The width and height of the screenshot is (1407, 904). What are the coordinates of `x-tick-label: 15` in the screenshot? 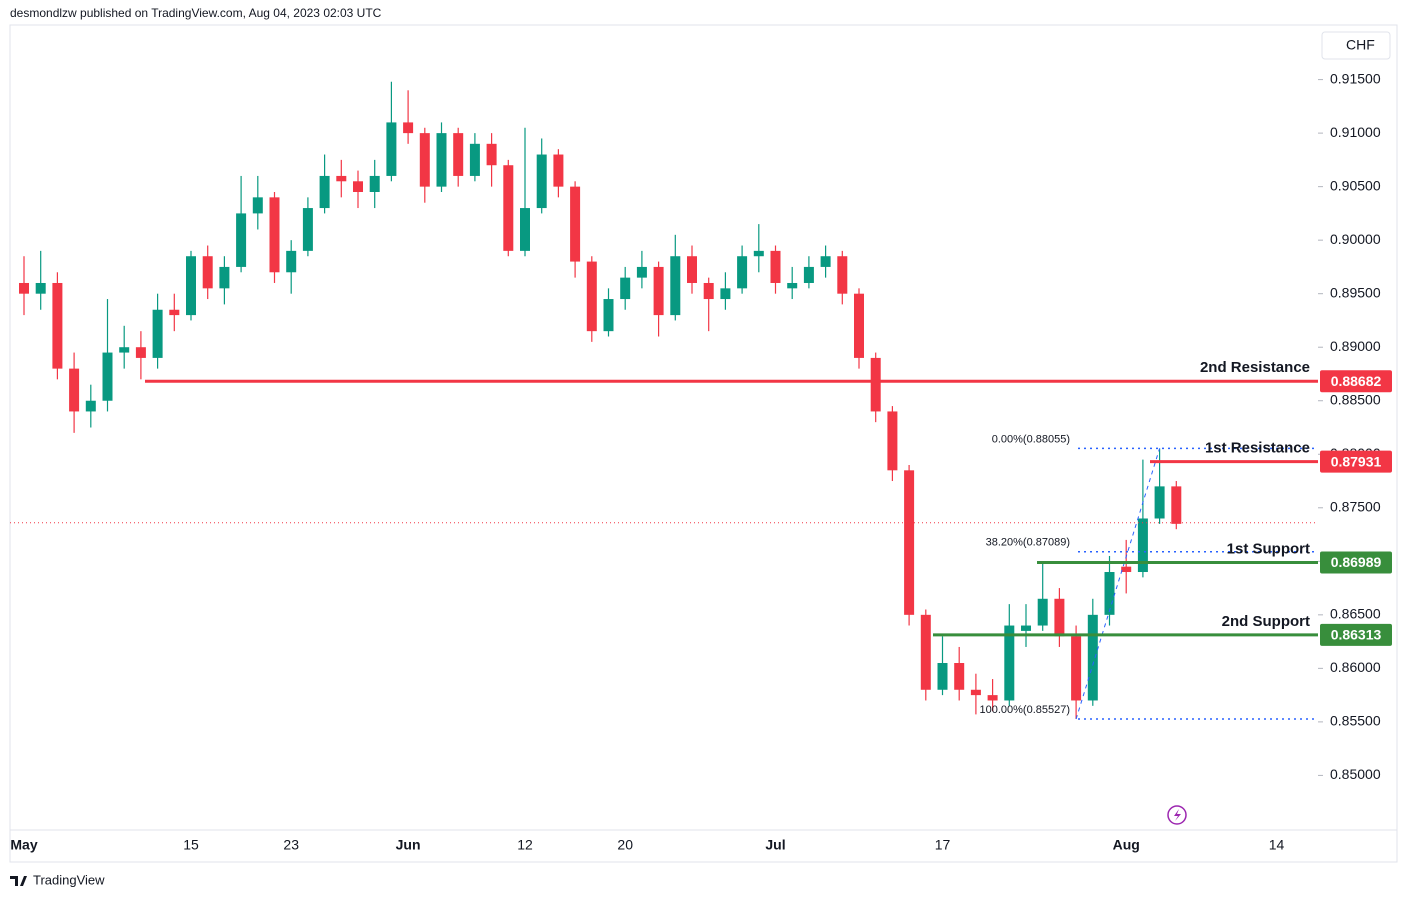 It's located at (191, 845).